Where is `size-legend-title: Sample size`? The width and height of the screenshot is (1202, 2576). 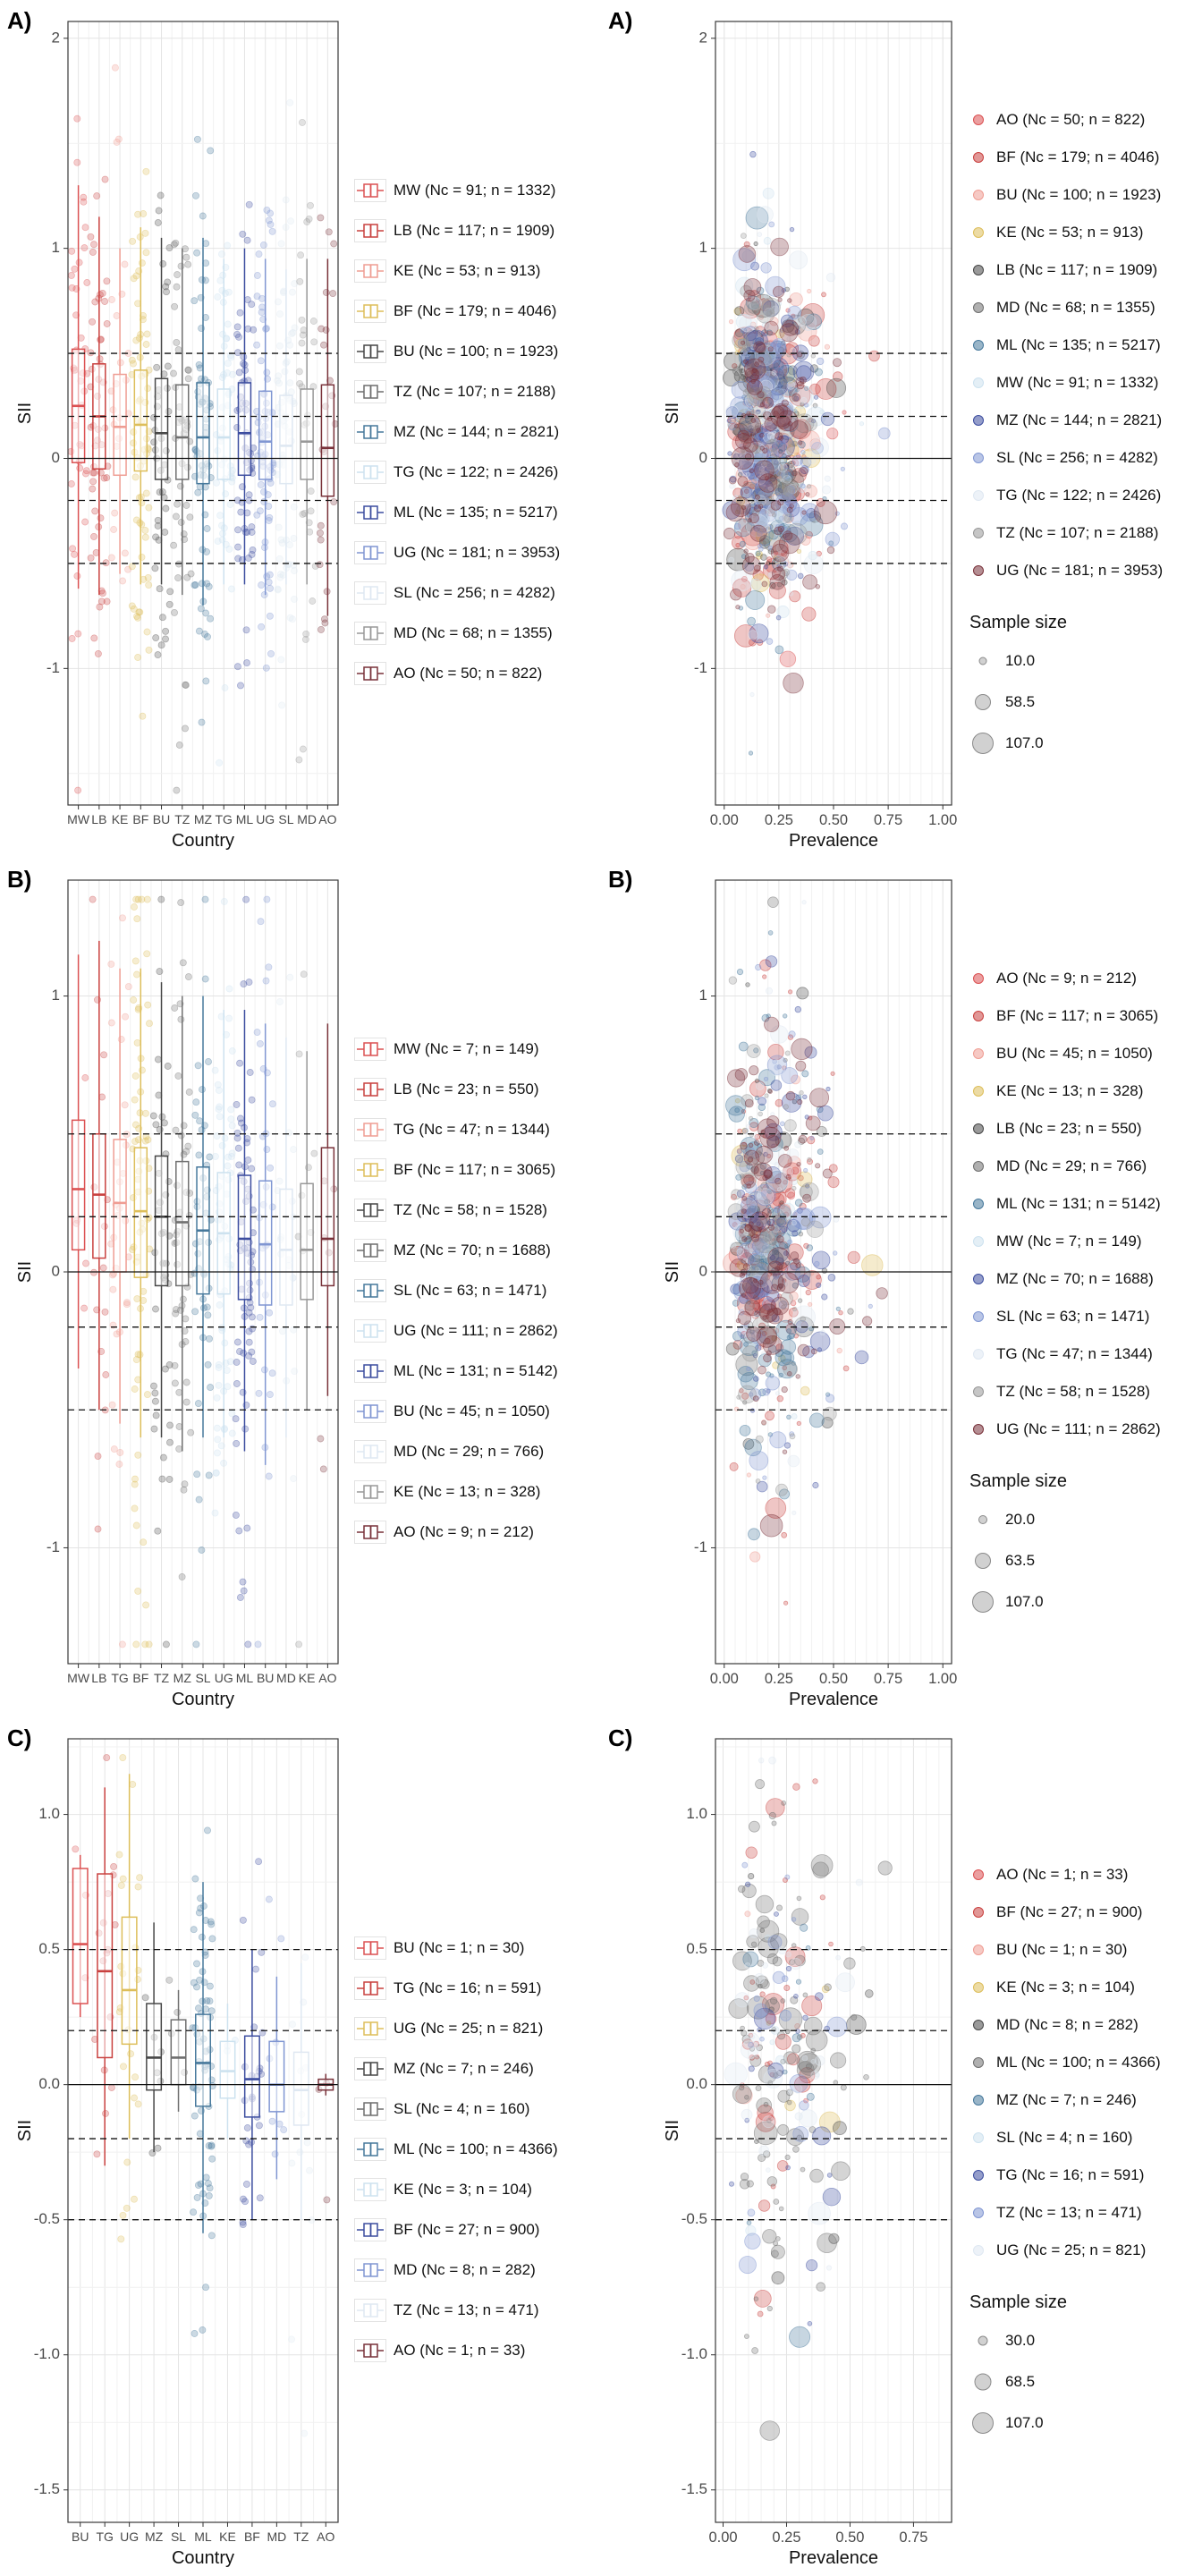
size-legend-title: Sample size is located at coordinates (1018, 622).